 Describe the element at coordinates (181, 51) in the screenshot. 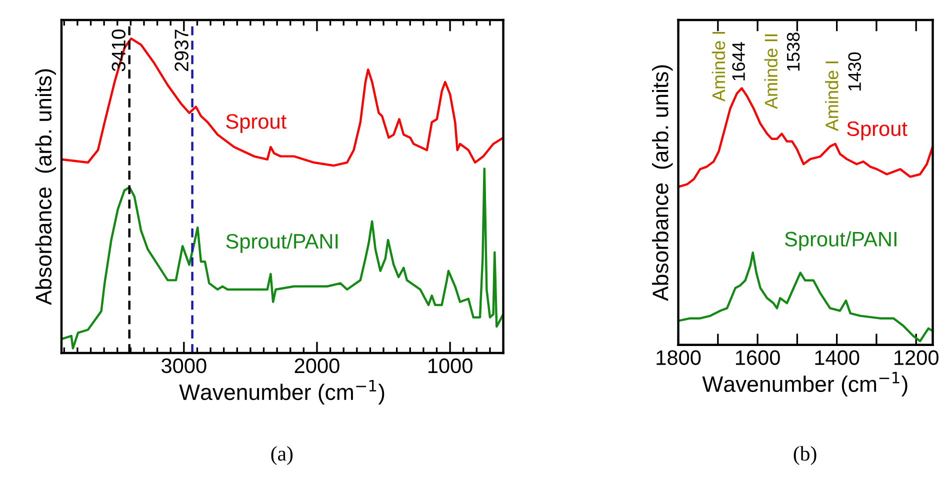

I see `ref-line-label: 2937` at that location.